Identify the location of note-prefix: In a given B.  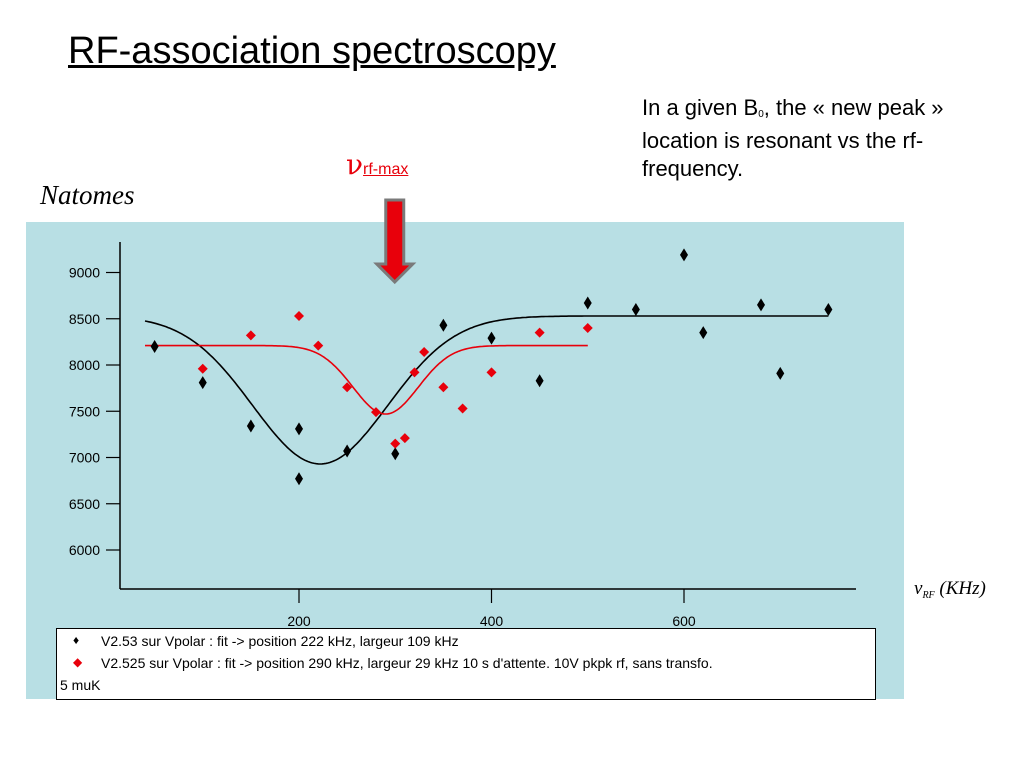
(700, 107).